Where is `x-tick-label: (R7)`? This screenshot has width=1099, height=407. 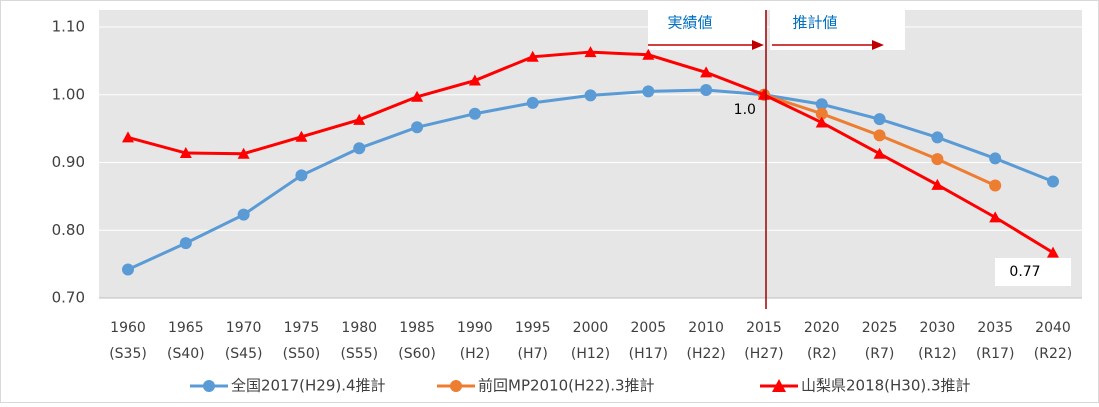
x-tick-label: (R7) is located at coordinates (880, 354).